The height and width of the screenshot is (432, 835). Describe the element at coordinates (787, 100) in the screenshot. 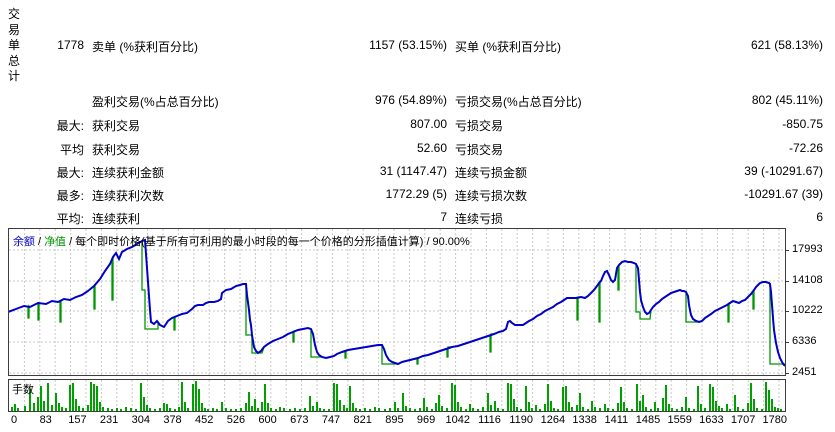

I see `metric-value: 802 (45.11%)` at that location.